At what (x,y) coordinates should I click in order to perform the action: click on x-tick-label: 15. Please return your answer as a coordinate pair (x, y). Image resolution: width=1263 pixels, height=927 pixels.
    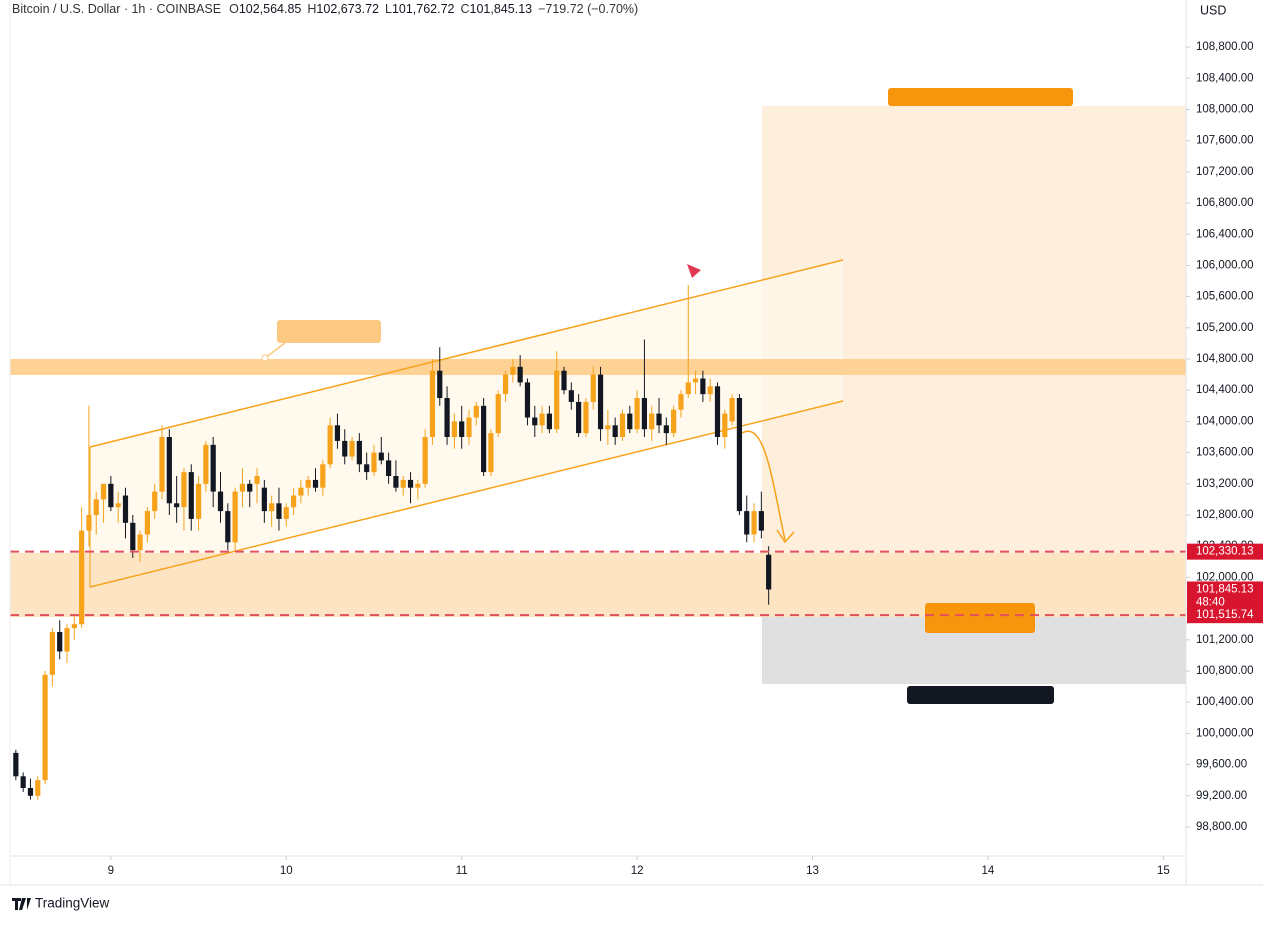
    Looking at the image, I should click on (1163, 871).